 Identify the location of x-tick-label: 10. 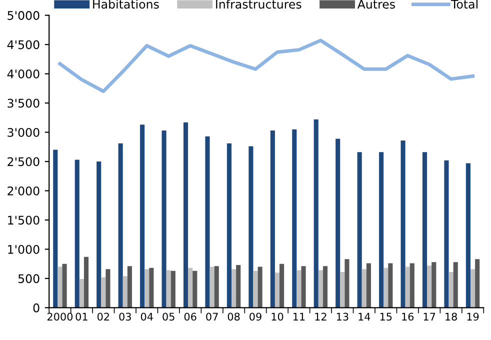
(278, 316).